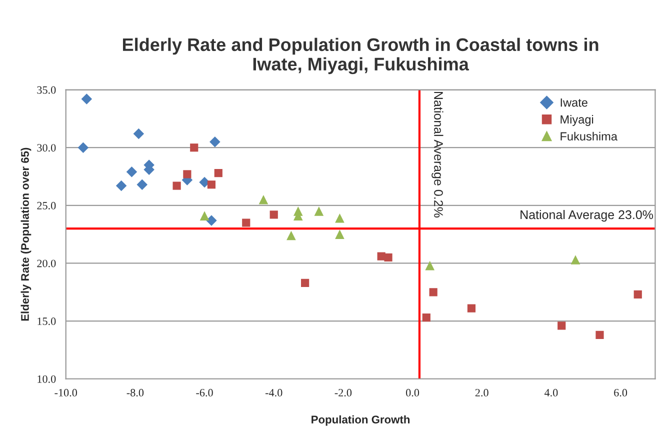 This screenshot has width=672, height=438. Describe the element at coordinates (577, 120) in the screenshot. I see `legend-label: Miyagi` at that location.